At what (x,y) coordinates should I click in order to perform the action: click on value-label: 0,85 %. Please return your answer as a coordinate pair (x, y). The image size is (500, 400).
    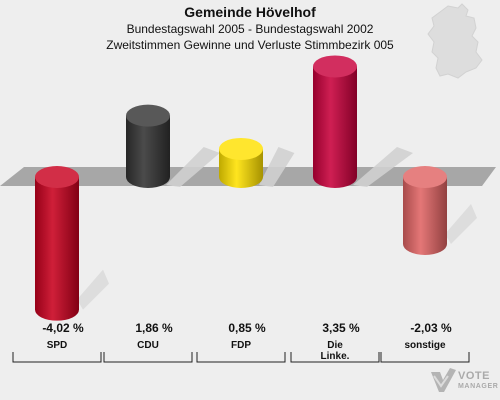
    Looking at the image, I should click on (247, 328).